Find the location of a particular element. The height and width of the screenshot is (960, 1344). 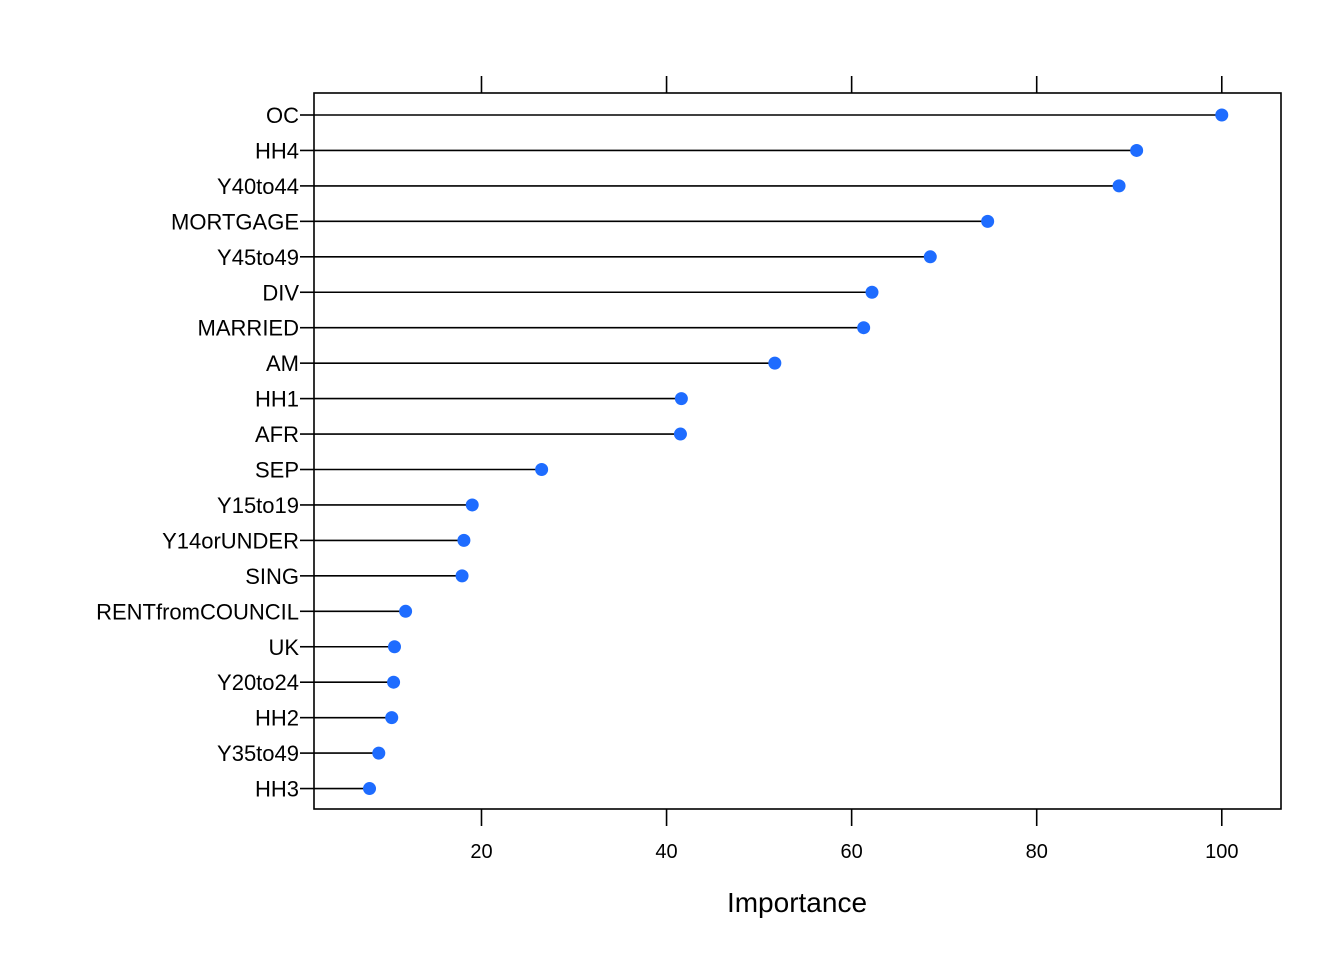

category-label: Y15to19 is located at coordinates (258, 505).